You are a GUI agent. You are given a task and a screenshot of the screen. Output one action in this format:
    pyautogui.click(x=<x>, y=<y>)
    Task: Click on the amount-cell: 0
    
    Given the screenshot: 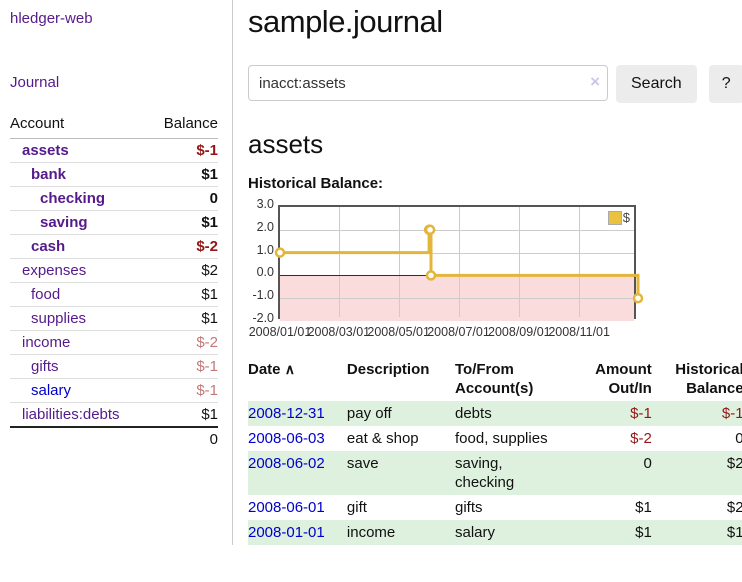 What is the action you would take?
    pyautogui.click(x=647, y=463)
    